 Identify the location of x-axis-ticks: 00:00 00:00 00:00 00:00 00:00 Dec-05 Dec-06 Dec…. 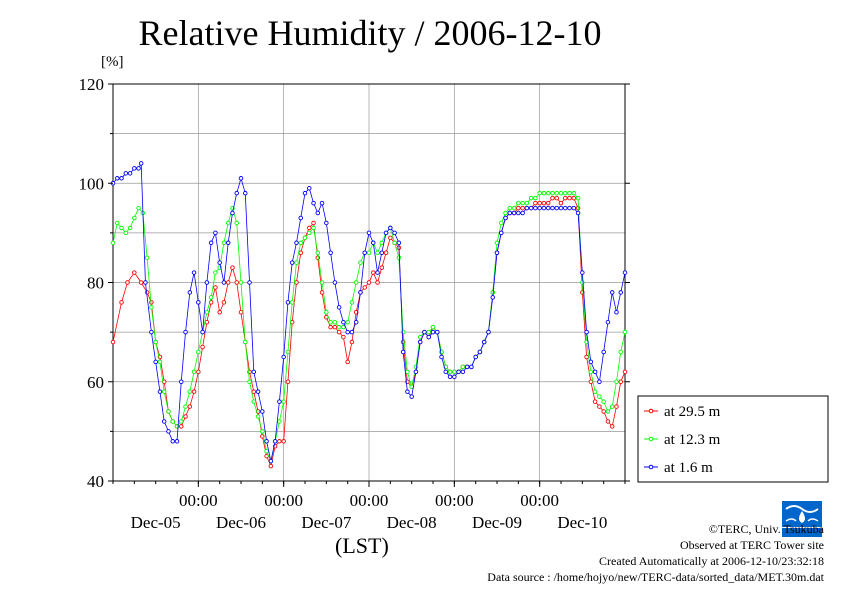
(369, 506).